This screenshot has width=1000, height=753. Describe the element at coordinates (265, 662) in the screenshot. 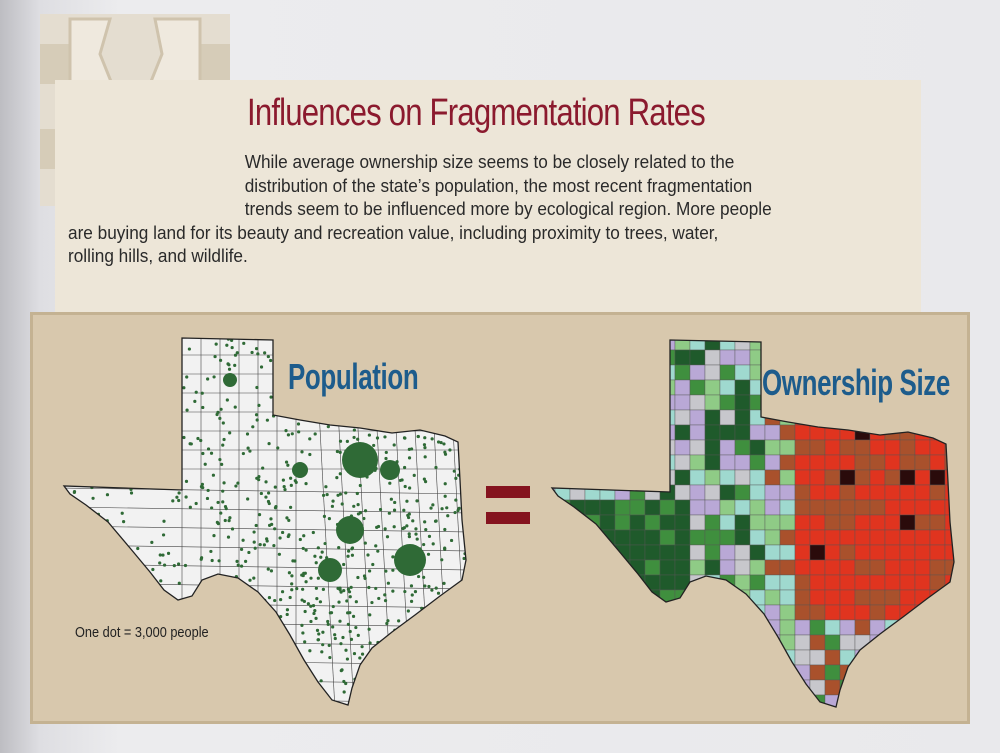

I see `county-line` at that location.